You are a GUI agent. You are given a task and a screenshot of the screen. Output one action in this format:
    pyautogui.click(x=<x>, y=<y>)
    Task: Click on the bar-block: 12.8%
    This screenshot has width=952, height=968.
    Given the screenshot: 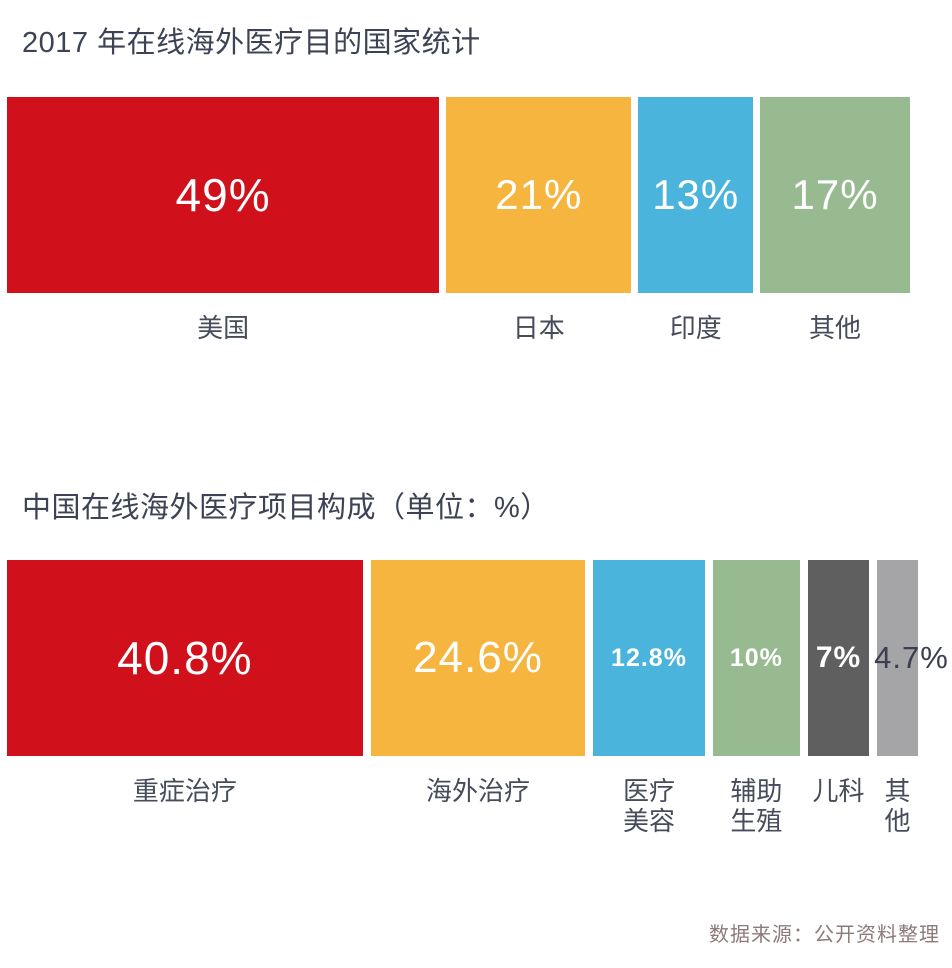 What is the action you would take?
    pyautogui.click(x=649, y=658)
    